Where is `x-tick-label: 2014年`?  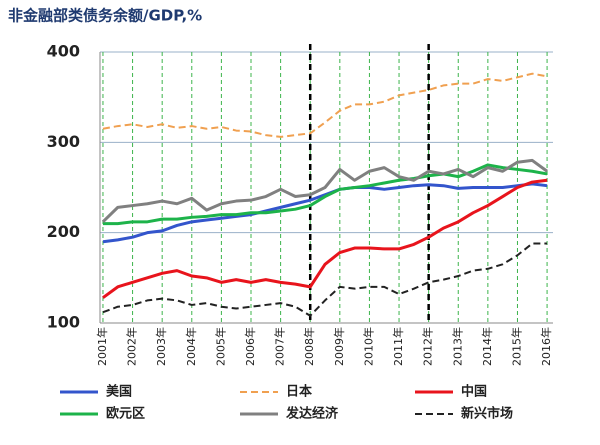
x-tick-label: 2014年 is located at coordinates (487, 346).